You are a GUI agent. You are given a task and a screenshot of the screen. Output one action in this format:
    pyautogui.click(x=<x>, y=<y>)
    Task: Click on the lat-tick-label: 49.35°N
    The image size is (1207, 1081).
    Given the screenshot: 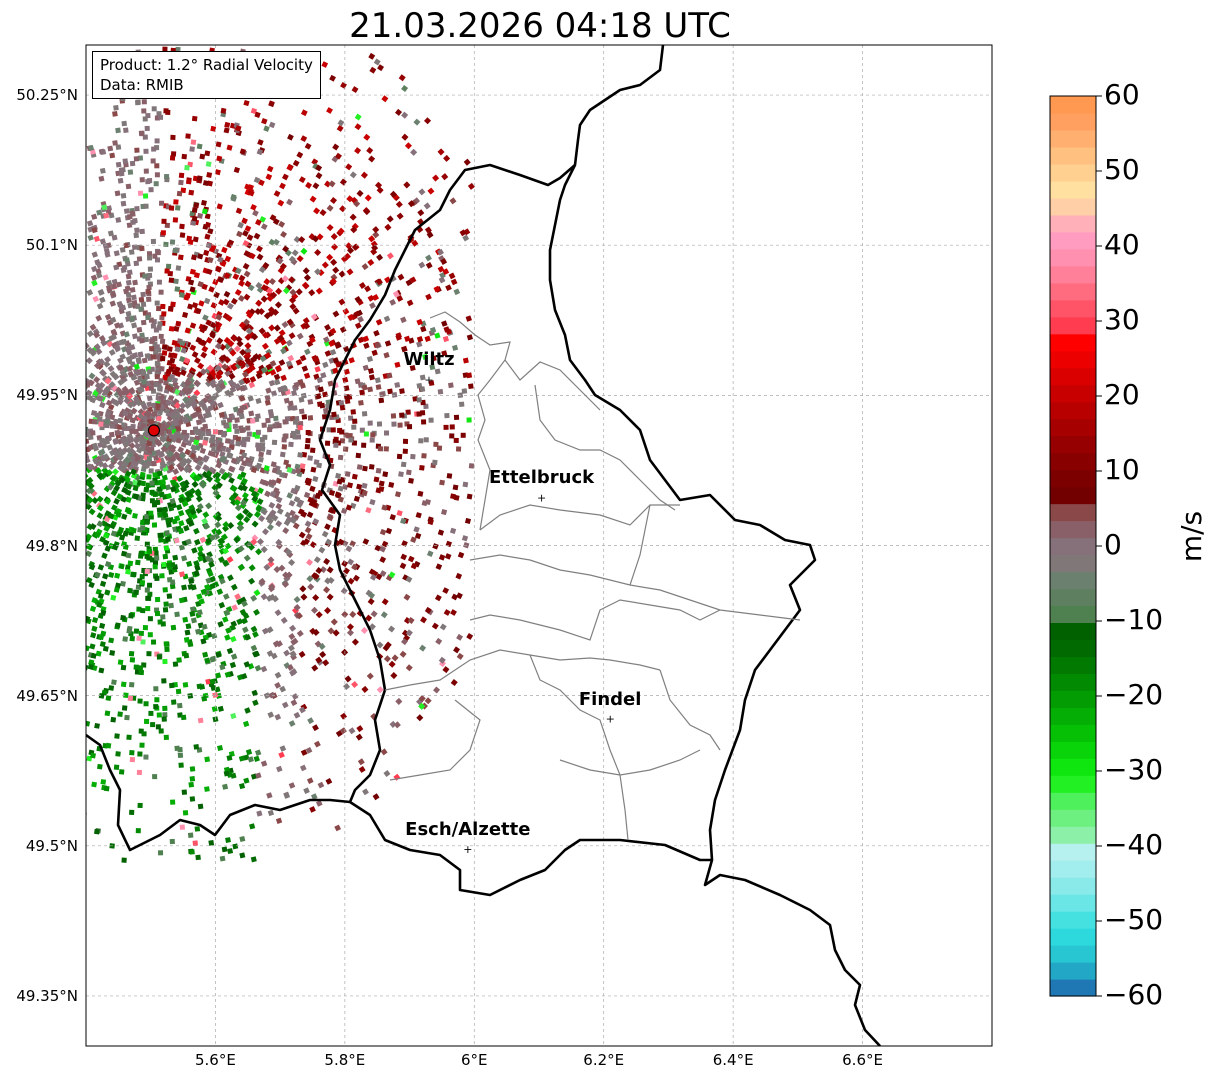 What is the action you would take?
    pyautogui.click(x=47, y=995)
    